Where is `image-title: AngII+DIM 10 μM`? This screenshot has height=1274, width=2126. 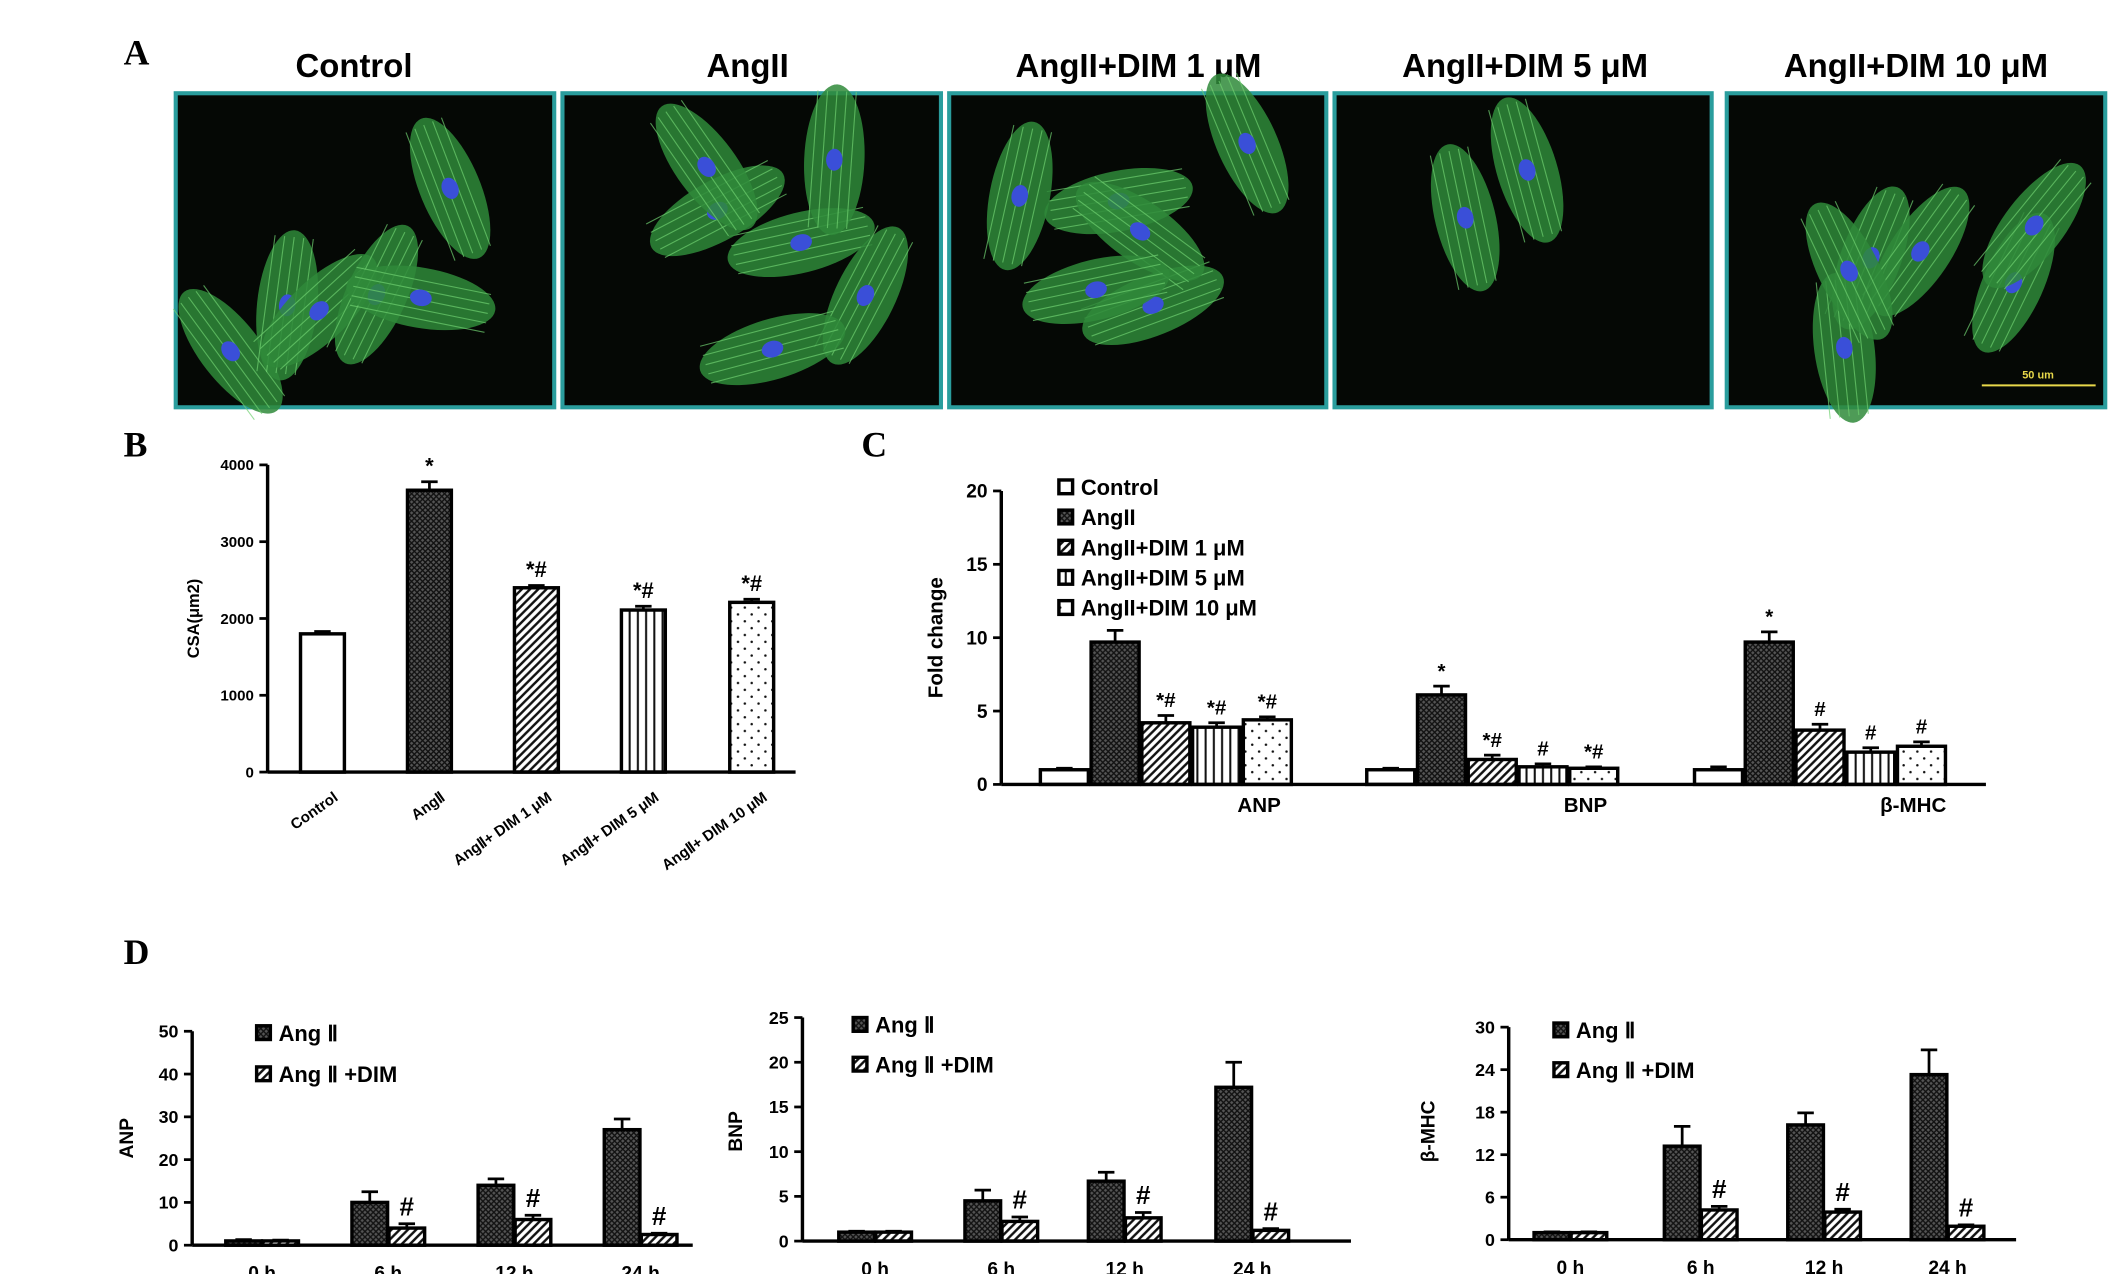 image-title: AngII+DIM 10 μM is located at coordinates (1916, 65).